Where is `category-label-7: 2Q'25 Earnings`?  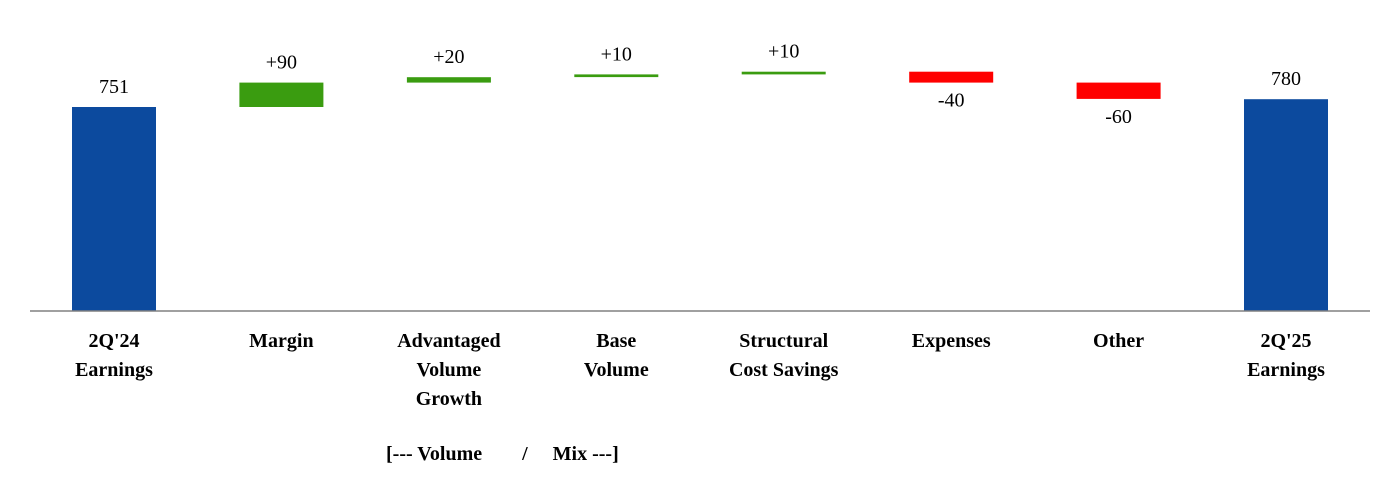
category-label-7: 2Q'25 Earnings is located at coordinates (1286, 355).